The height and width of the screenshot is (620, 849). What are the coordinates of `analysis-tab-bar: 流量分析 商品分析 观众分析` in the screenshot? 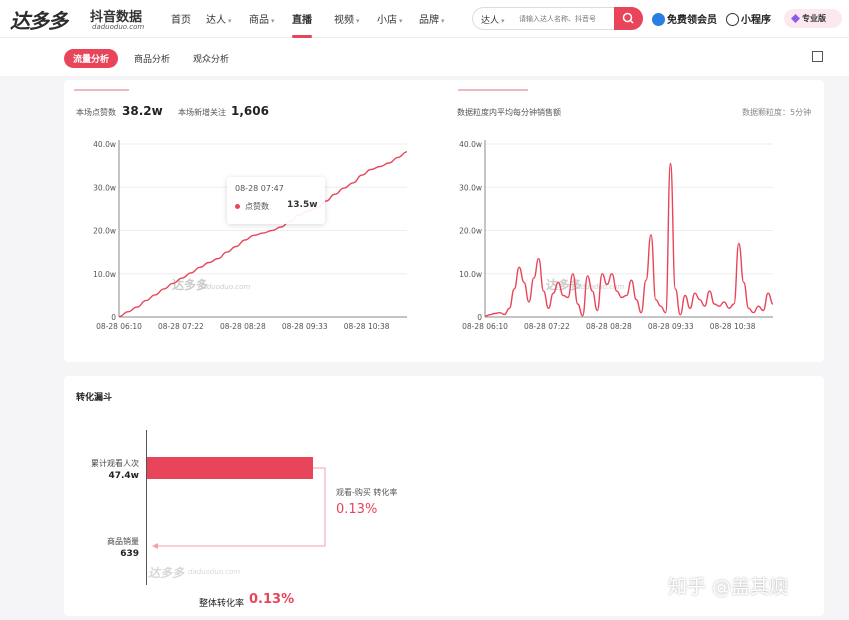 It's located at (424, 57).